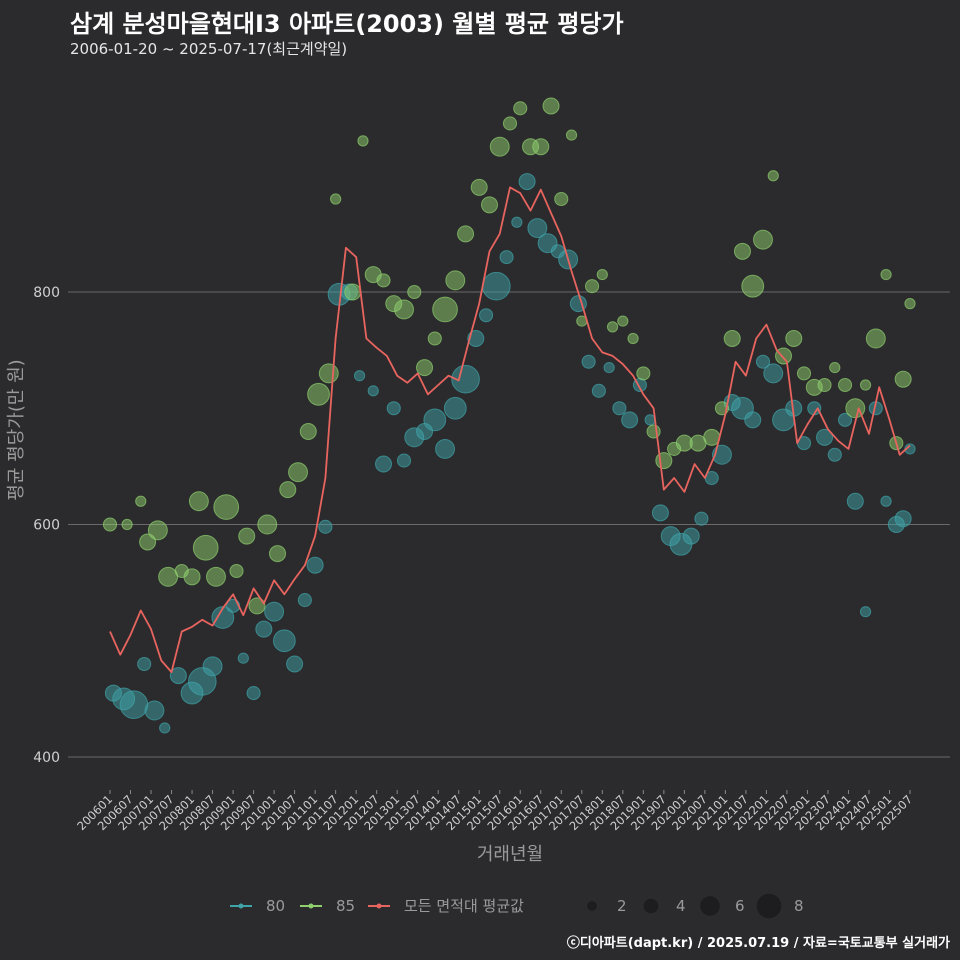 The height and width of the screenshot is (960, 960). Describe the element at coordinates (46, 525) in the screenshot. I see `y-axis-ticks: 400 600 800` at that location.